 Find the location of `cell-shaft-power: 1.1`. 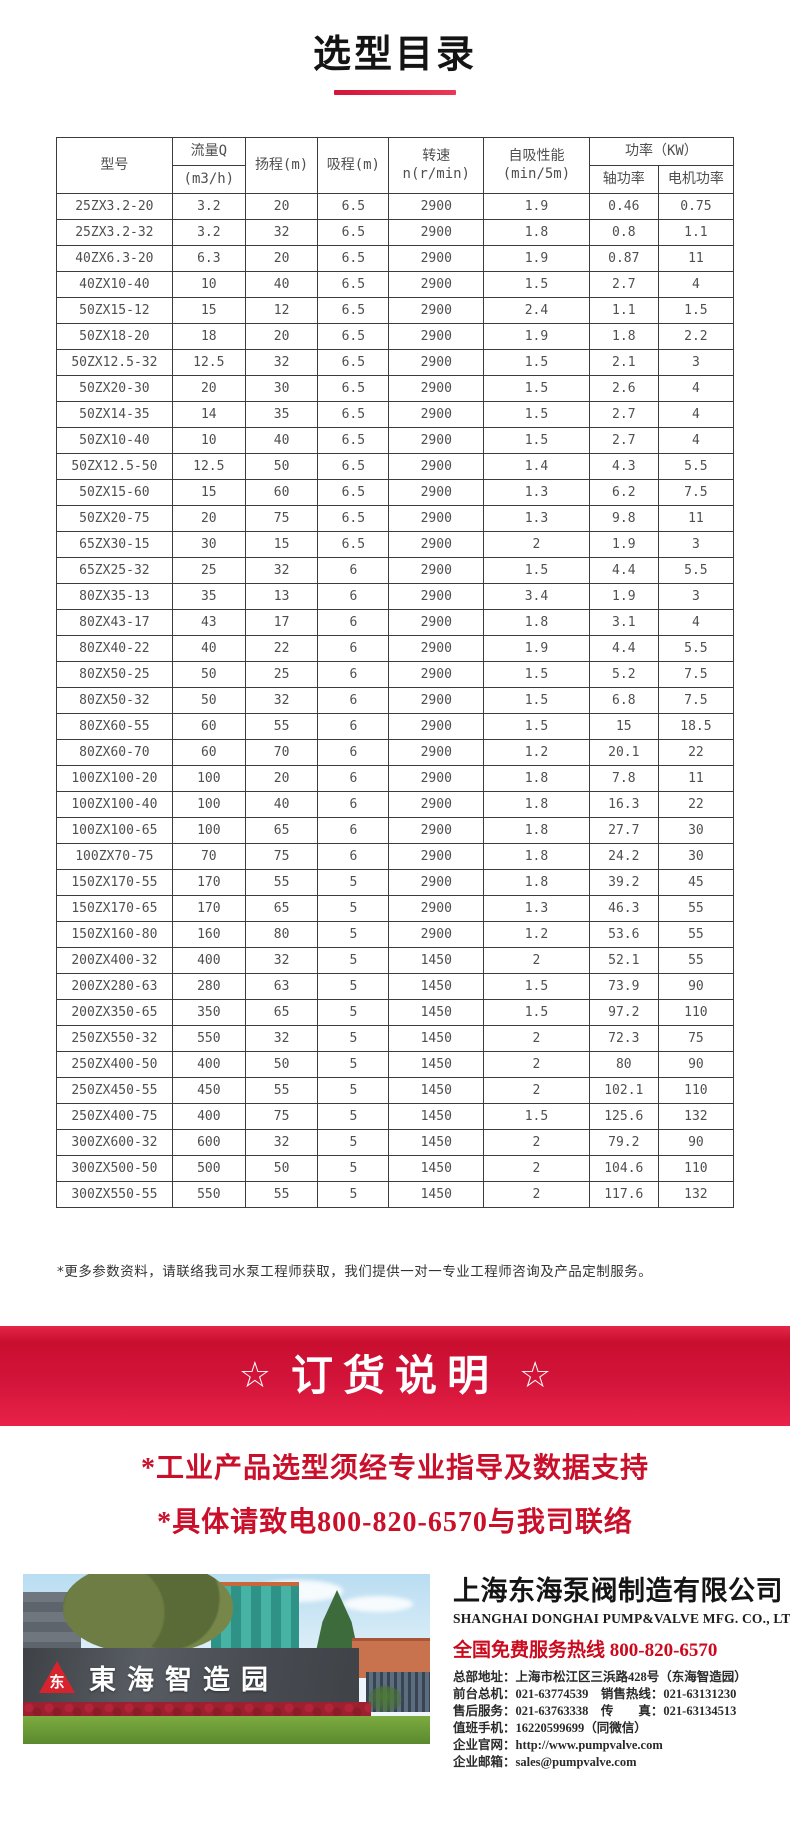

cell-shaft-power: 1.1 is located at coordinates (623, 310).